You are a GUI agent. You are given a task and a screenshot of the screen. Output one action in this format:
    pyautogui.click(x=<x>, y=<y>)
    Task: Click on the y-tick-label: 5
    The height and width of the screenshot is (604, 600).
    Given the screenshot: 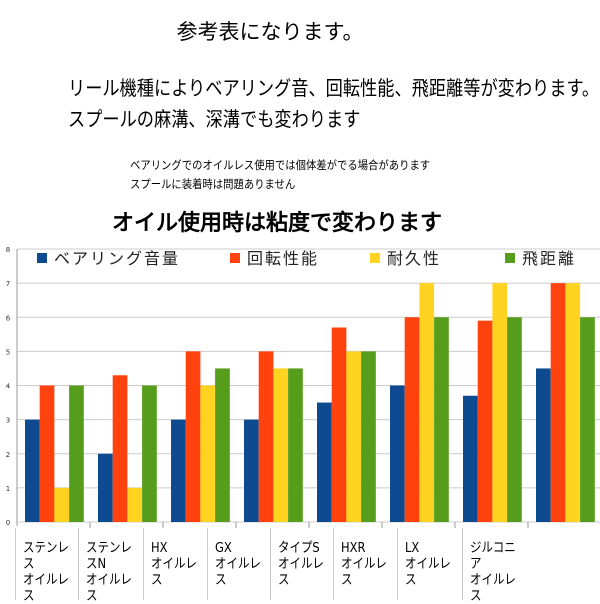 What is the action you would take?
    pyautogui.click(x=8, y=352)
    